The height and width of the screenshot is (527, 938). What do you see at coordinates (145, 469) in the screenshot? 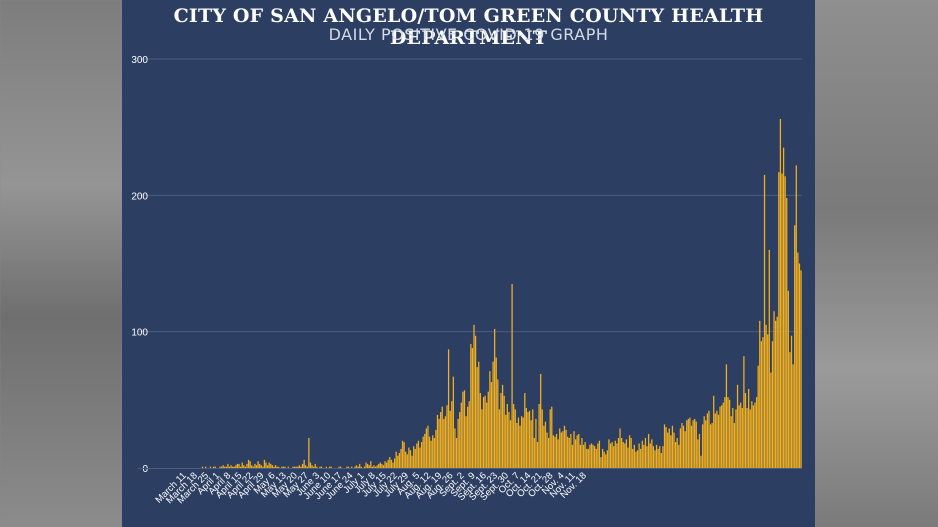
I see `y-tick-label: 0` at bounding box center [145, 469].